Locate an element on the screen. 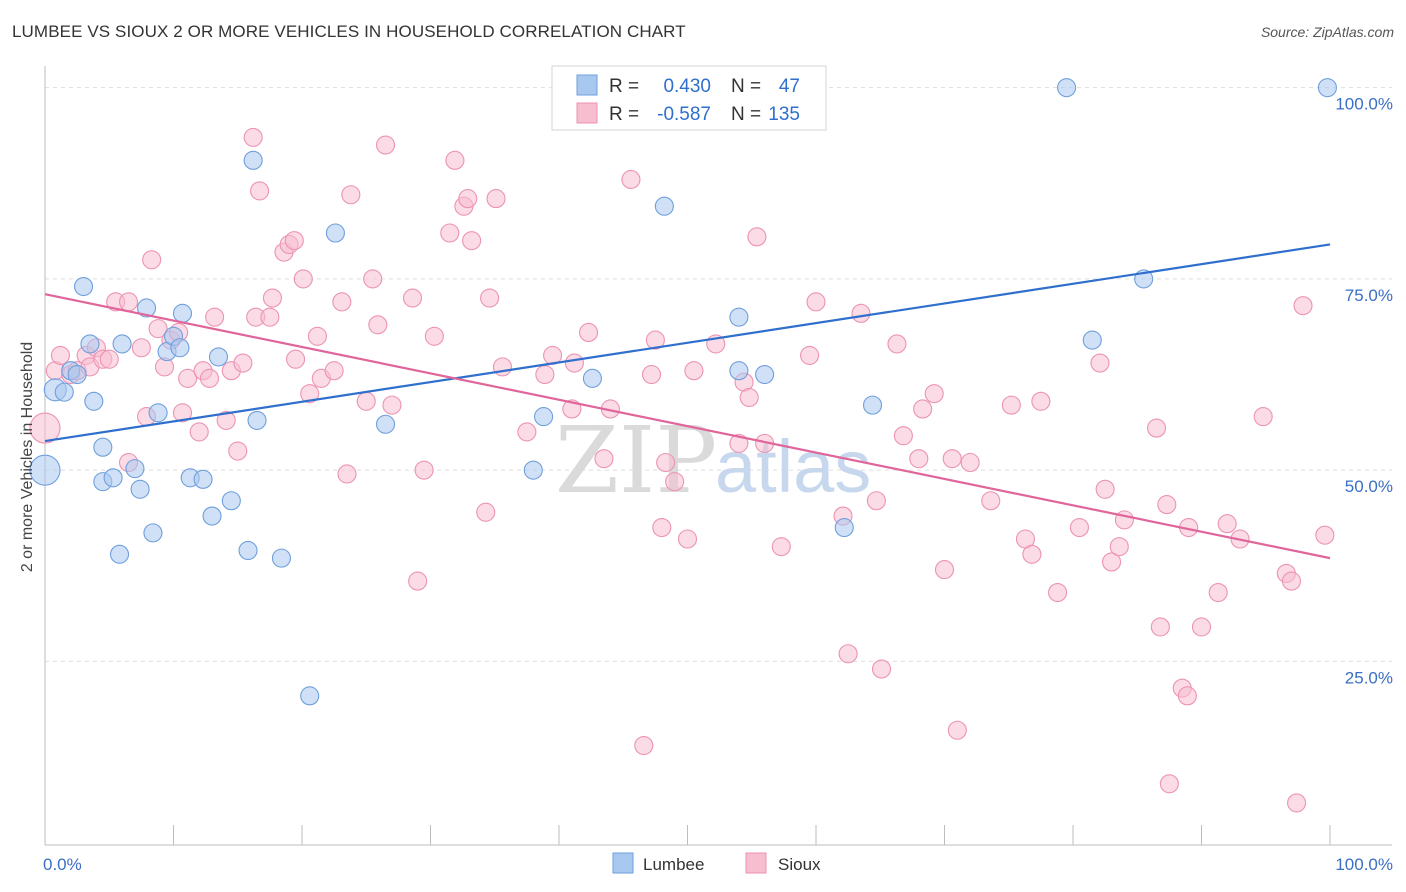  sioux-n-value: 135 is located at coordinates (784, 114).